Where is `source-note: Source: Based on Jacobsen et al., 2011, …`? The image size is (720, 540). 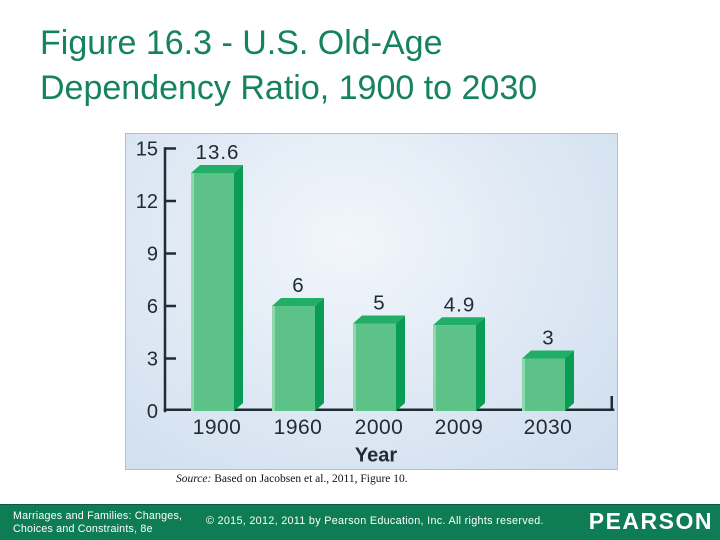 source-note: Source: Based on Jacobsen et al., 2011, … is located at coordinates (292, 479).